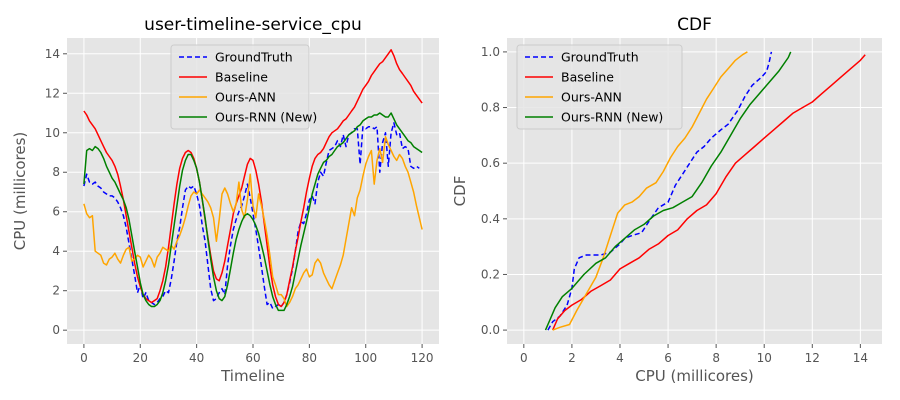  I want to click on y-tick-label: 2, so click(56, 291).